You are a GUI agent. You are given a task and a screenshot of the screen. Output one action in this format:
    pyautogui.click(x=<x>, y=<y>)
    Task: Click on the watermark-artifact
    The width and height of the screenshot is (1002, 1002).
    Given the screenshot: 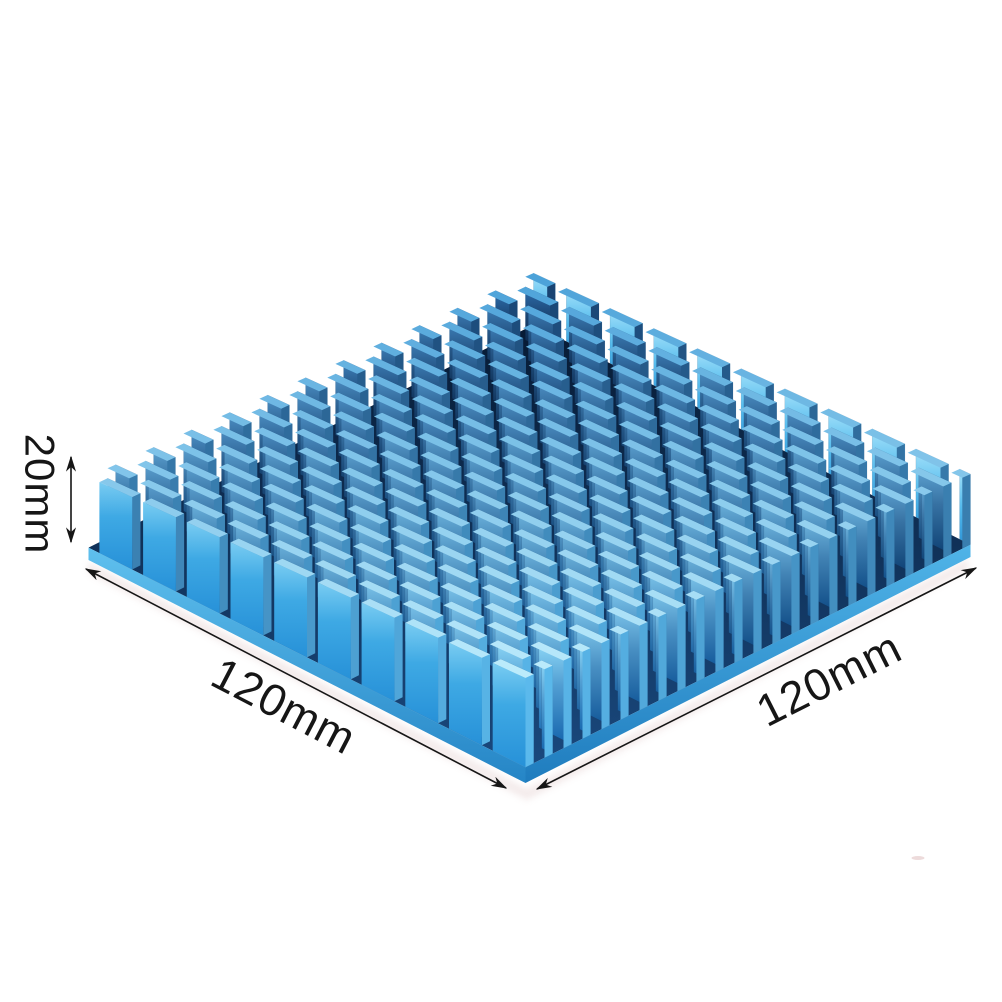 What is the action you would take?
    pyautogui.click(x=918, y=858)
    